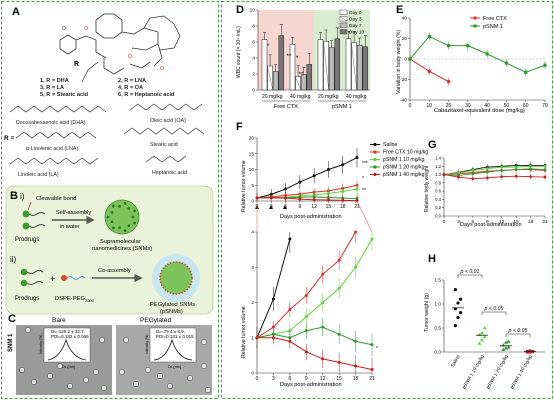 The image size is (554, 405). I want to click on panel-e-letter: E, so click(399, 10).